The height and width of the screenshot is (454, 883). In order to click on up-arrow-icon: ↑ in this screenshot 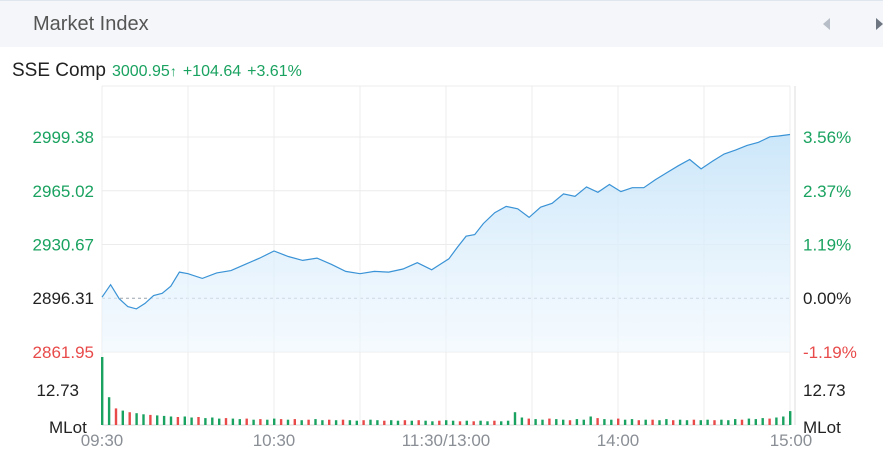, I will do `click(173, 71)`.